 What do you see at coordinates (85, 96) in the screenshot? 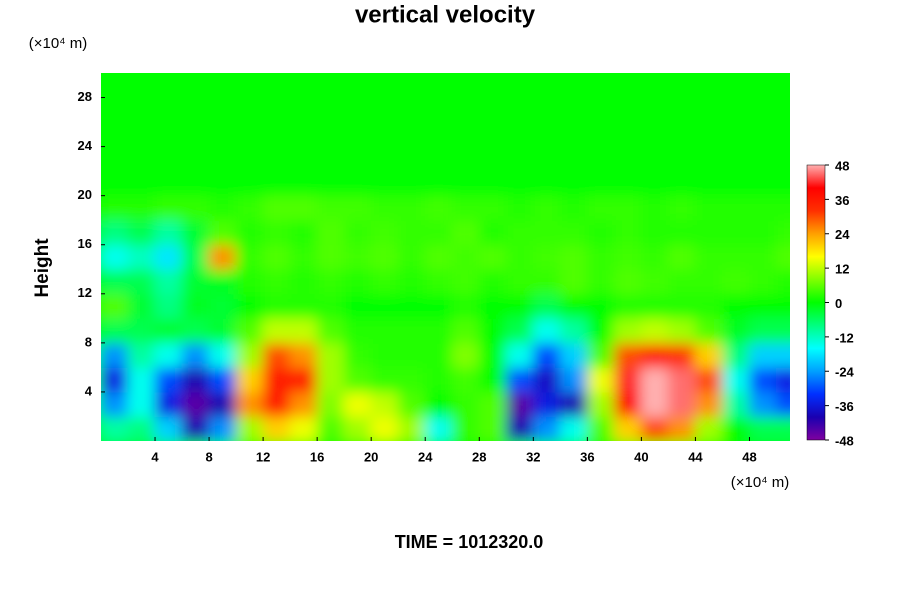
I see `y-tick-label: 28` at bounding box center [85, 96].